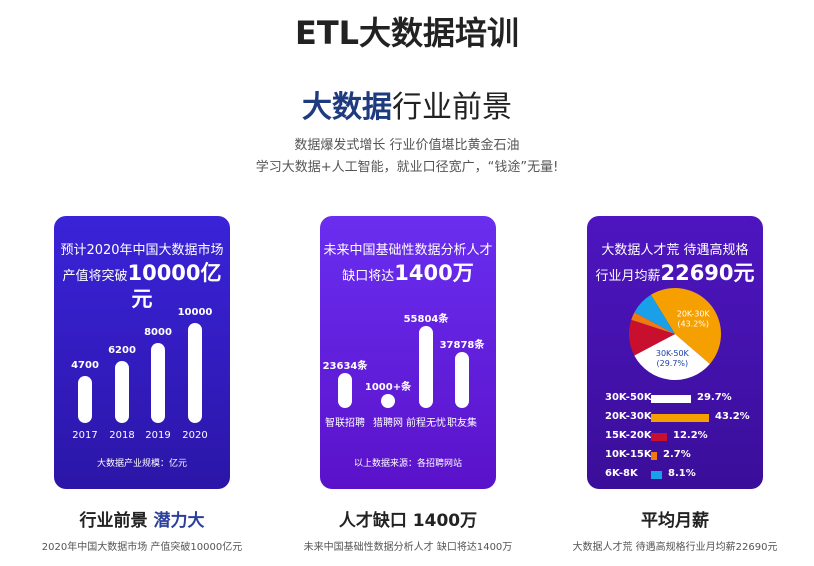 The image size is (814, 566). Describe the element at coordinates (407, 145) in the screenshot. I see `section-subtitle-line1: 数据爆发式增长 行业价值堪比黄金石油` at that location.